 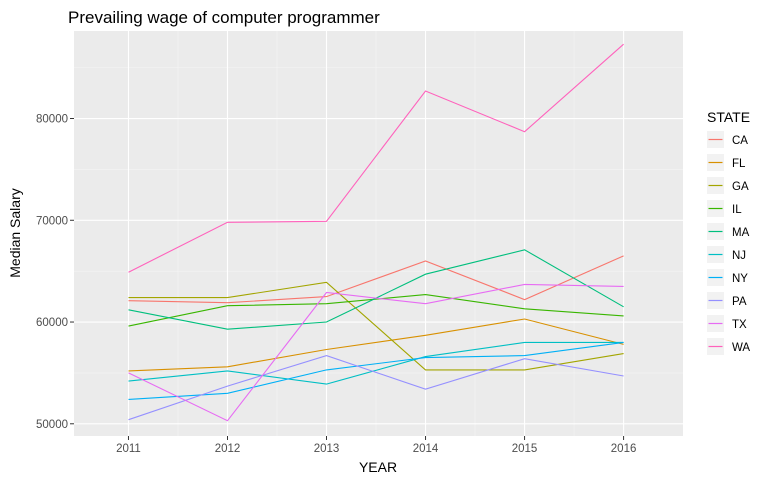 What do you see at coordinates (525, 449) in the screenshot?
I see `x-tick-label: 2015` at bounding box center [525, 449].